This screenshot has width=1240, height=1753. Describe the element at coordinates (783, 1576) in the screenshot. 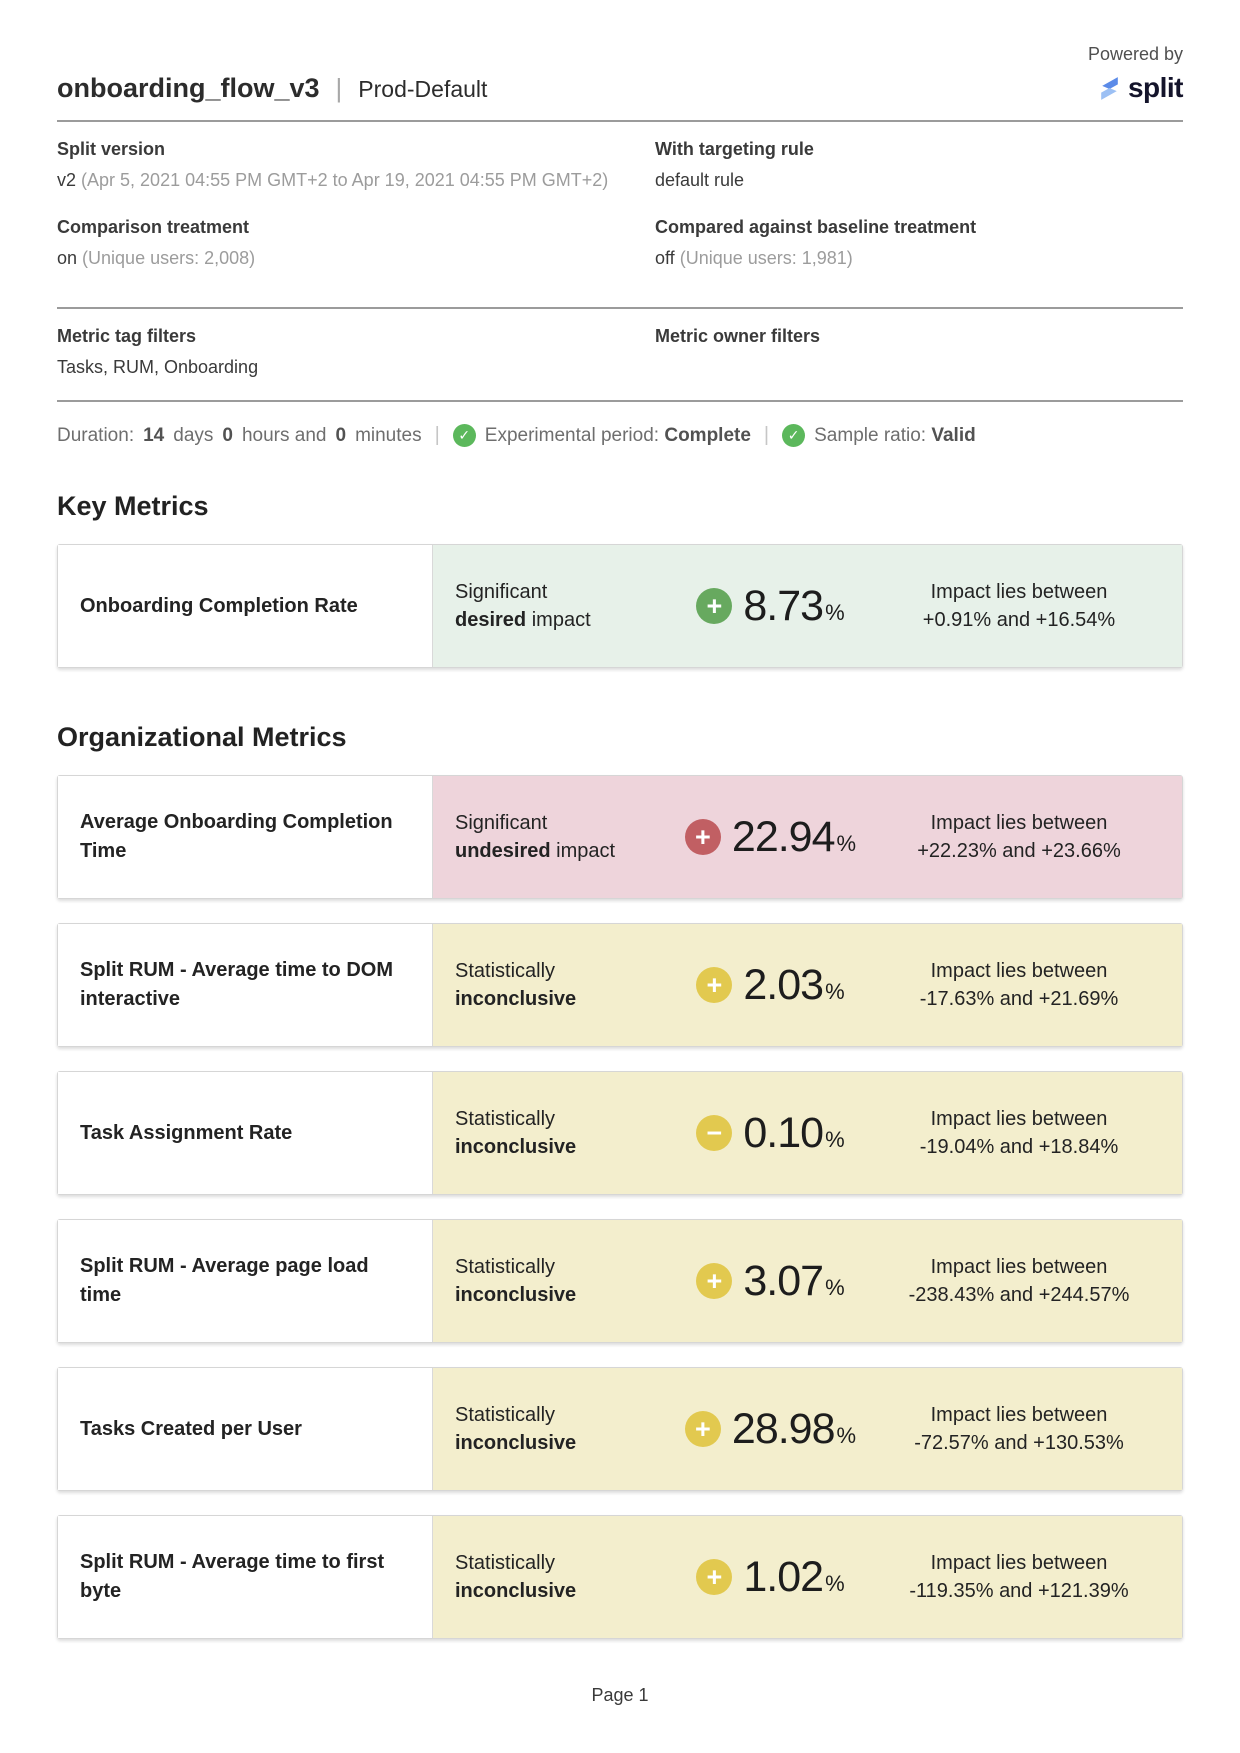

I see `metric-value: 1.02` at that location.